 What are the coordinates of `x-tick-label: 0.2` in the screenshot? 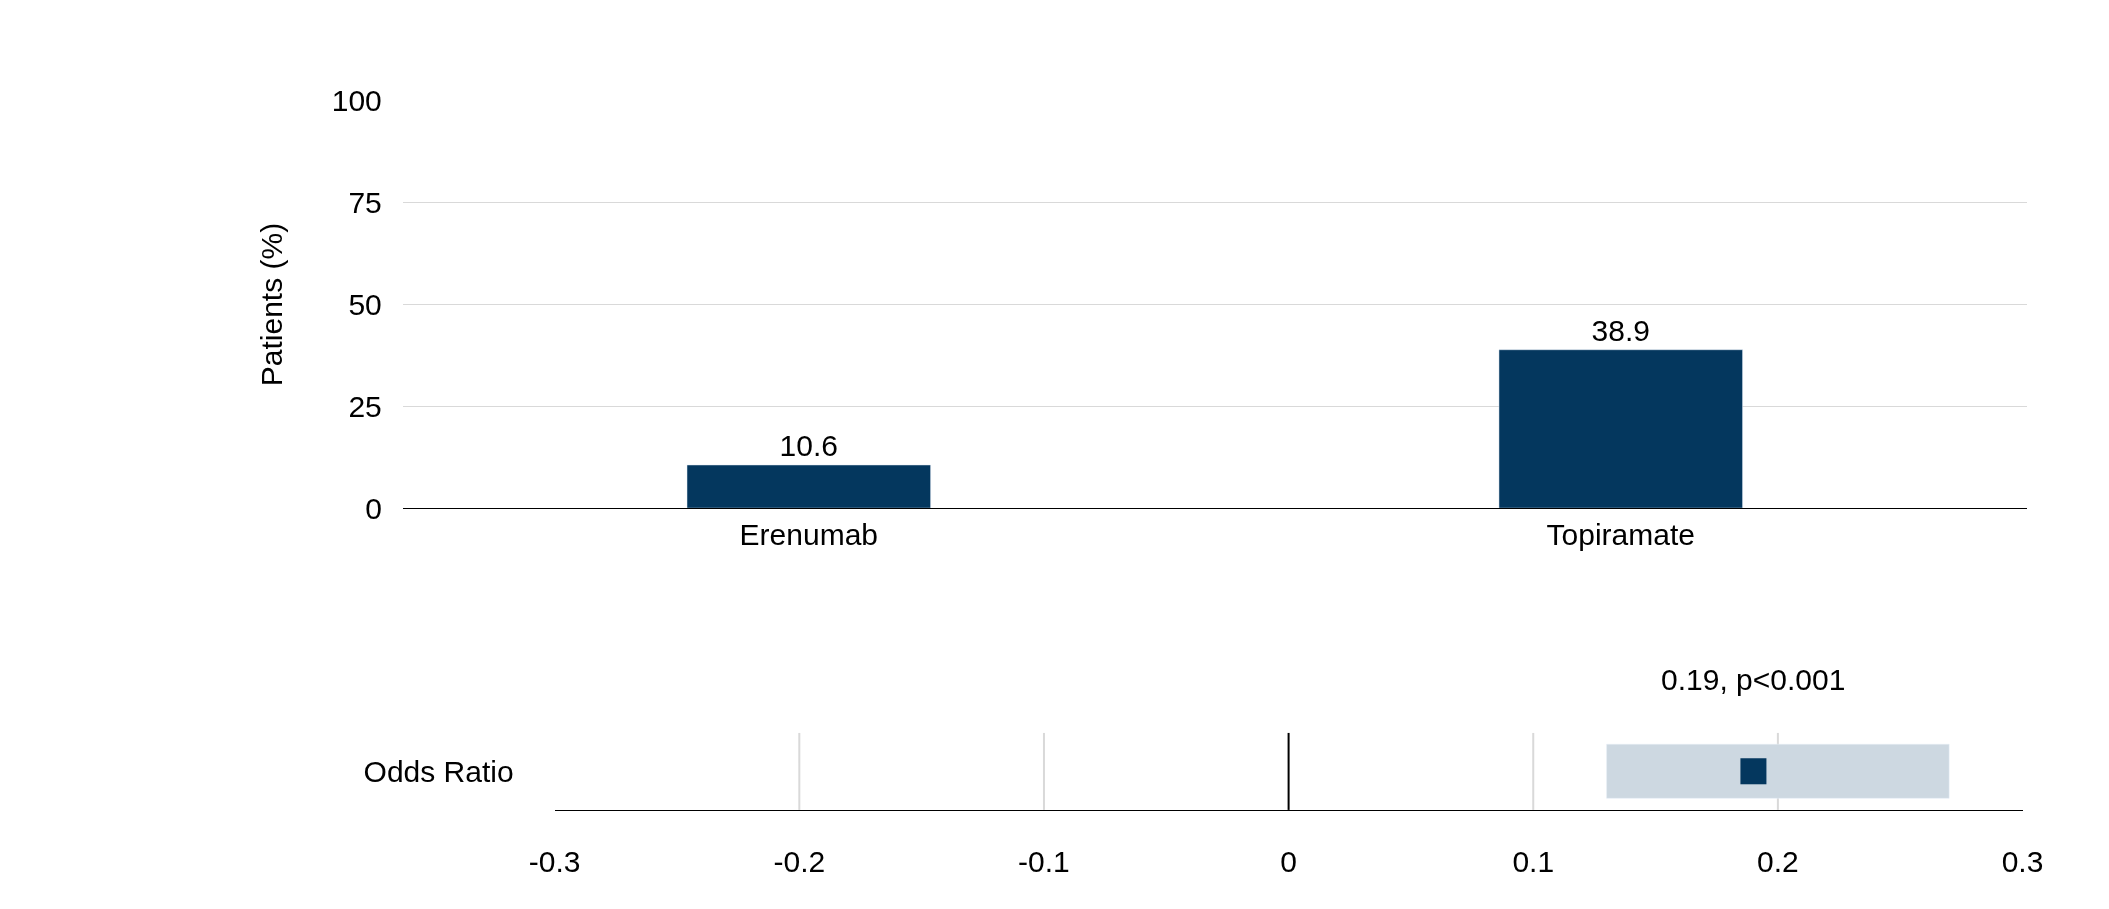 It's located at (1778, 861).